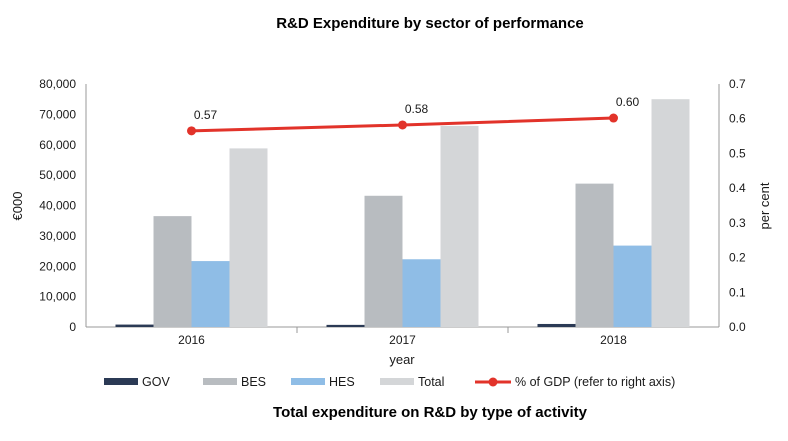 The image size is (788, 441). What do you see at coordinates (556, 325) in the screenshot?
I see `bar-gov-2018` at bounding box center [556, 325].